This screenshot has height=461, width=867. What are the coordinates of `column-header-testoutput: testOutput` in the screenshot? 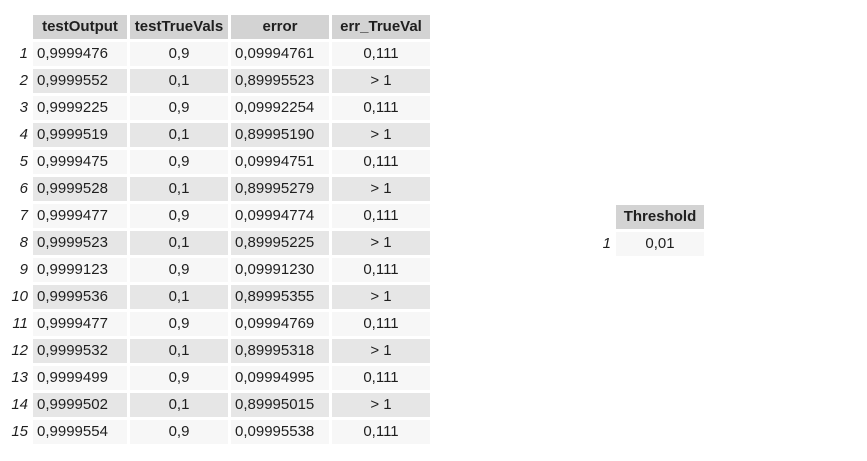 It's located at (80, 27).